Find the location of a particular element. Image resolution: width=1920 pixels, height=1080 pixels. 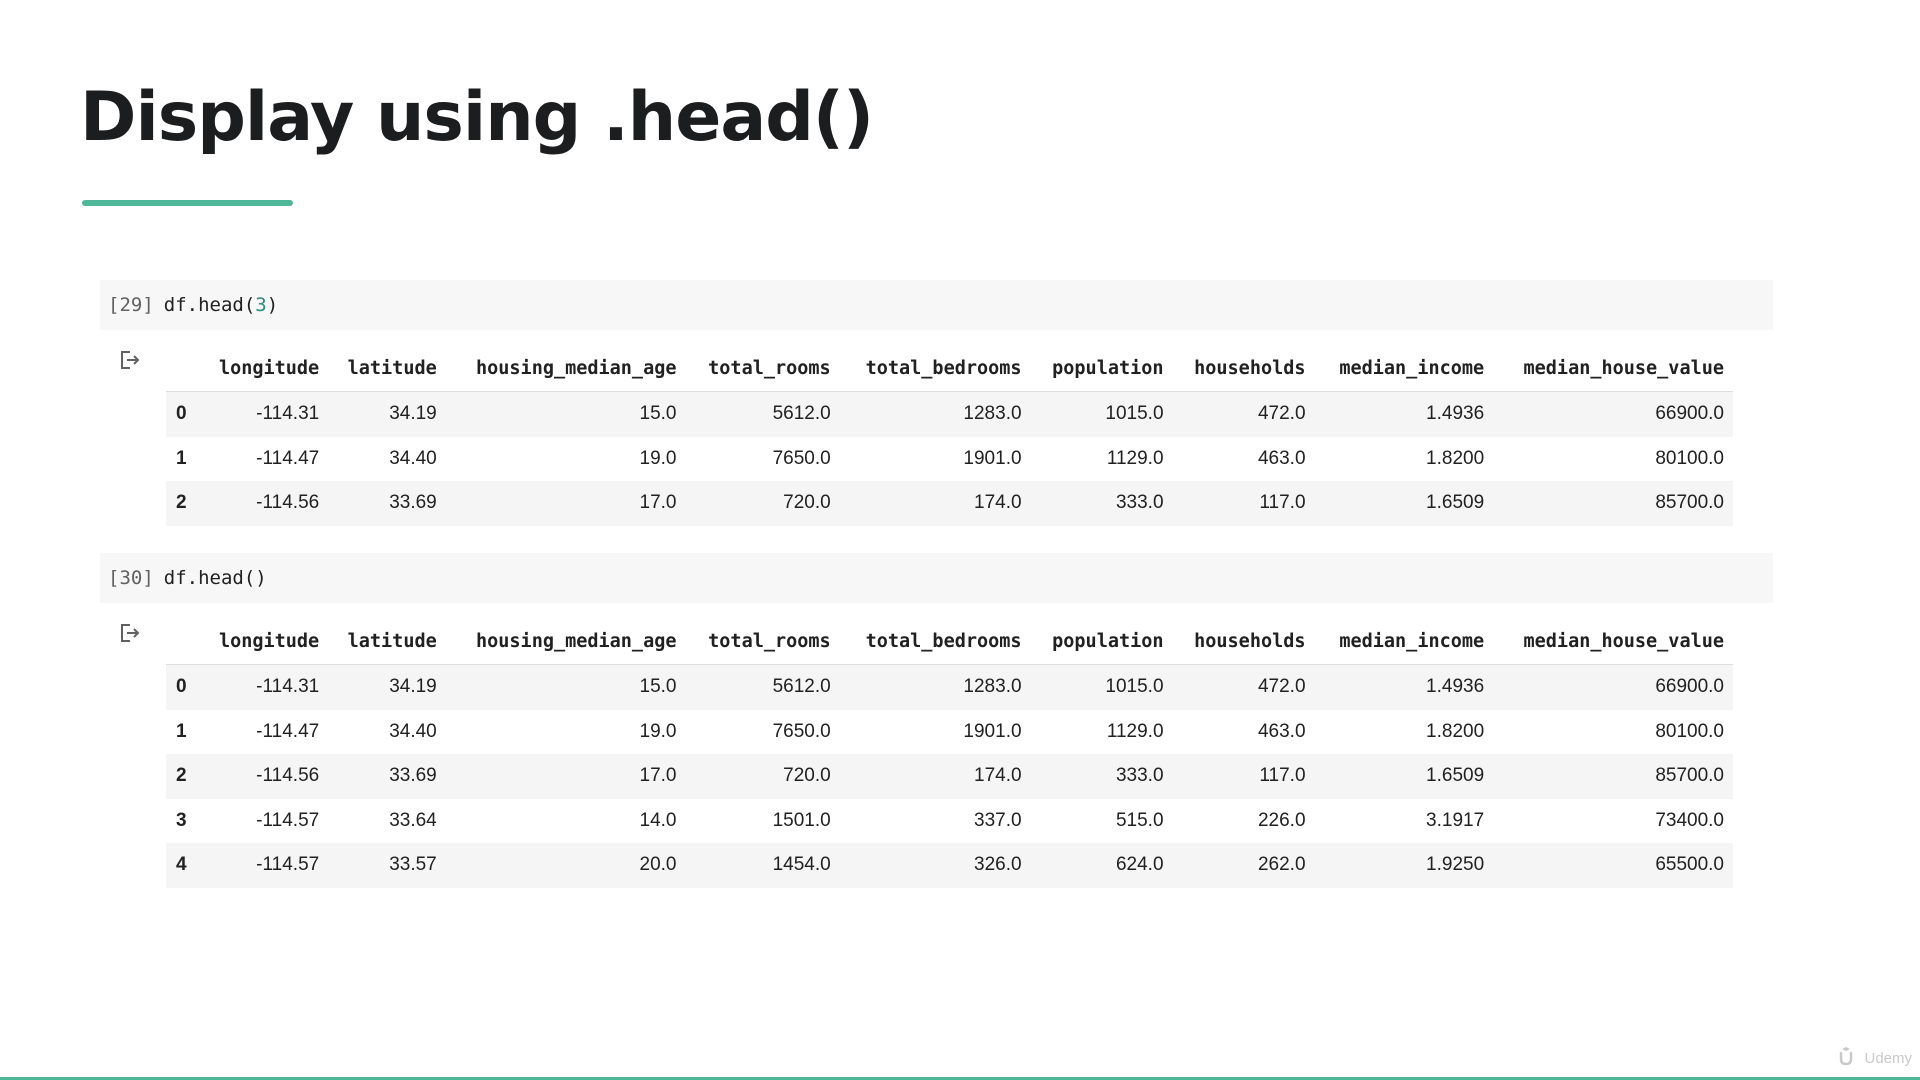

code-text: df.head() is located at coordinates (215, 578).